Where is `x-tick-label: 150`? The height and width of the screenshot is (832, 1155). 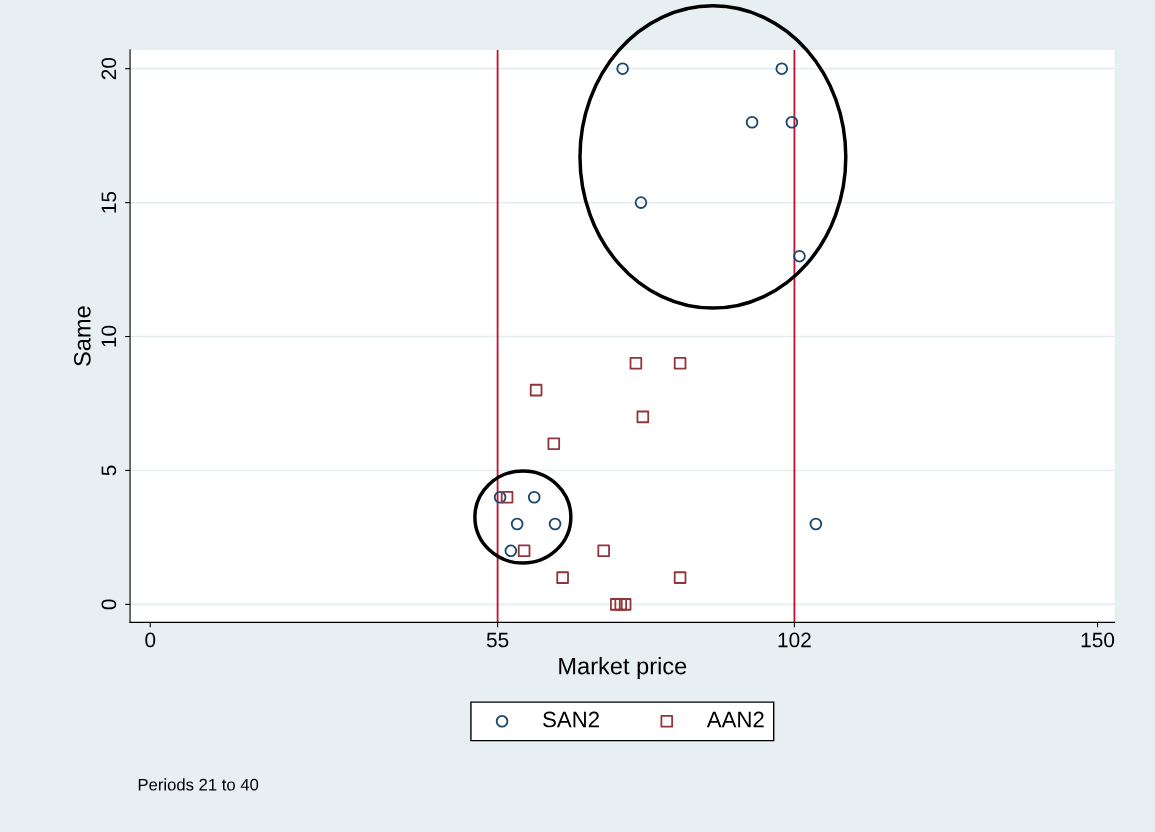
x-tick-label: 150 is located at coordinates (1098, 640).